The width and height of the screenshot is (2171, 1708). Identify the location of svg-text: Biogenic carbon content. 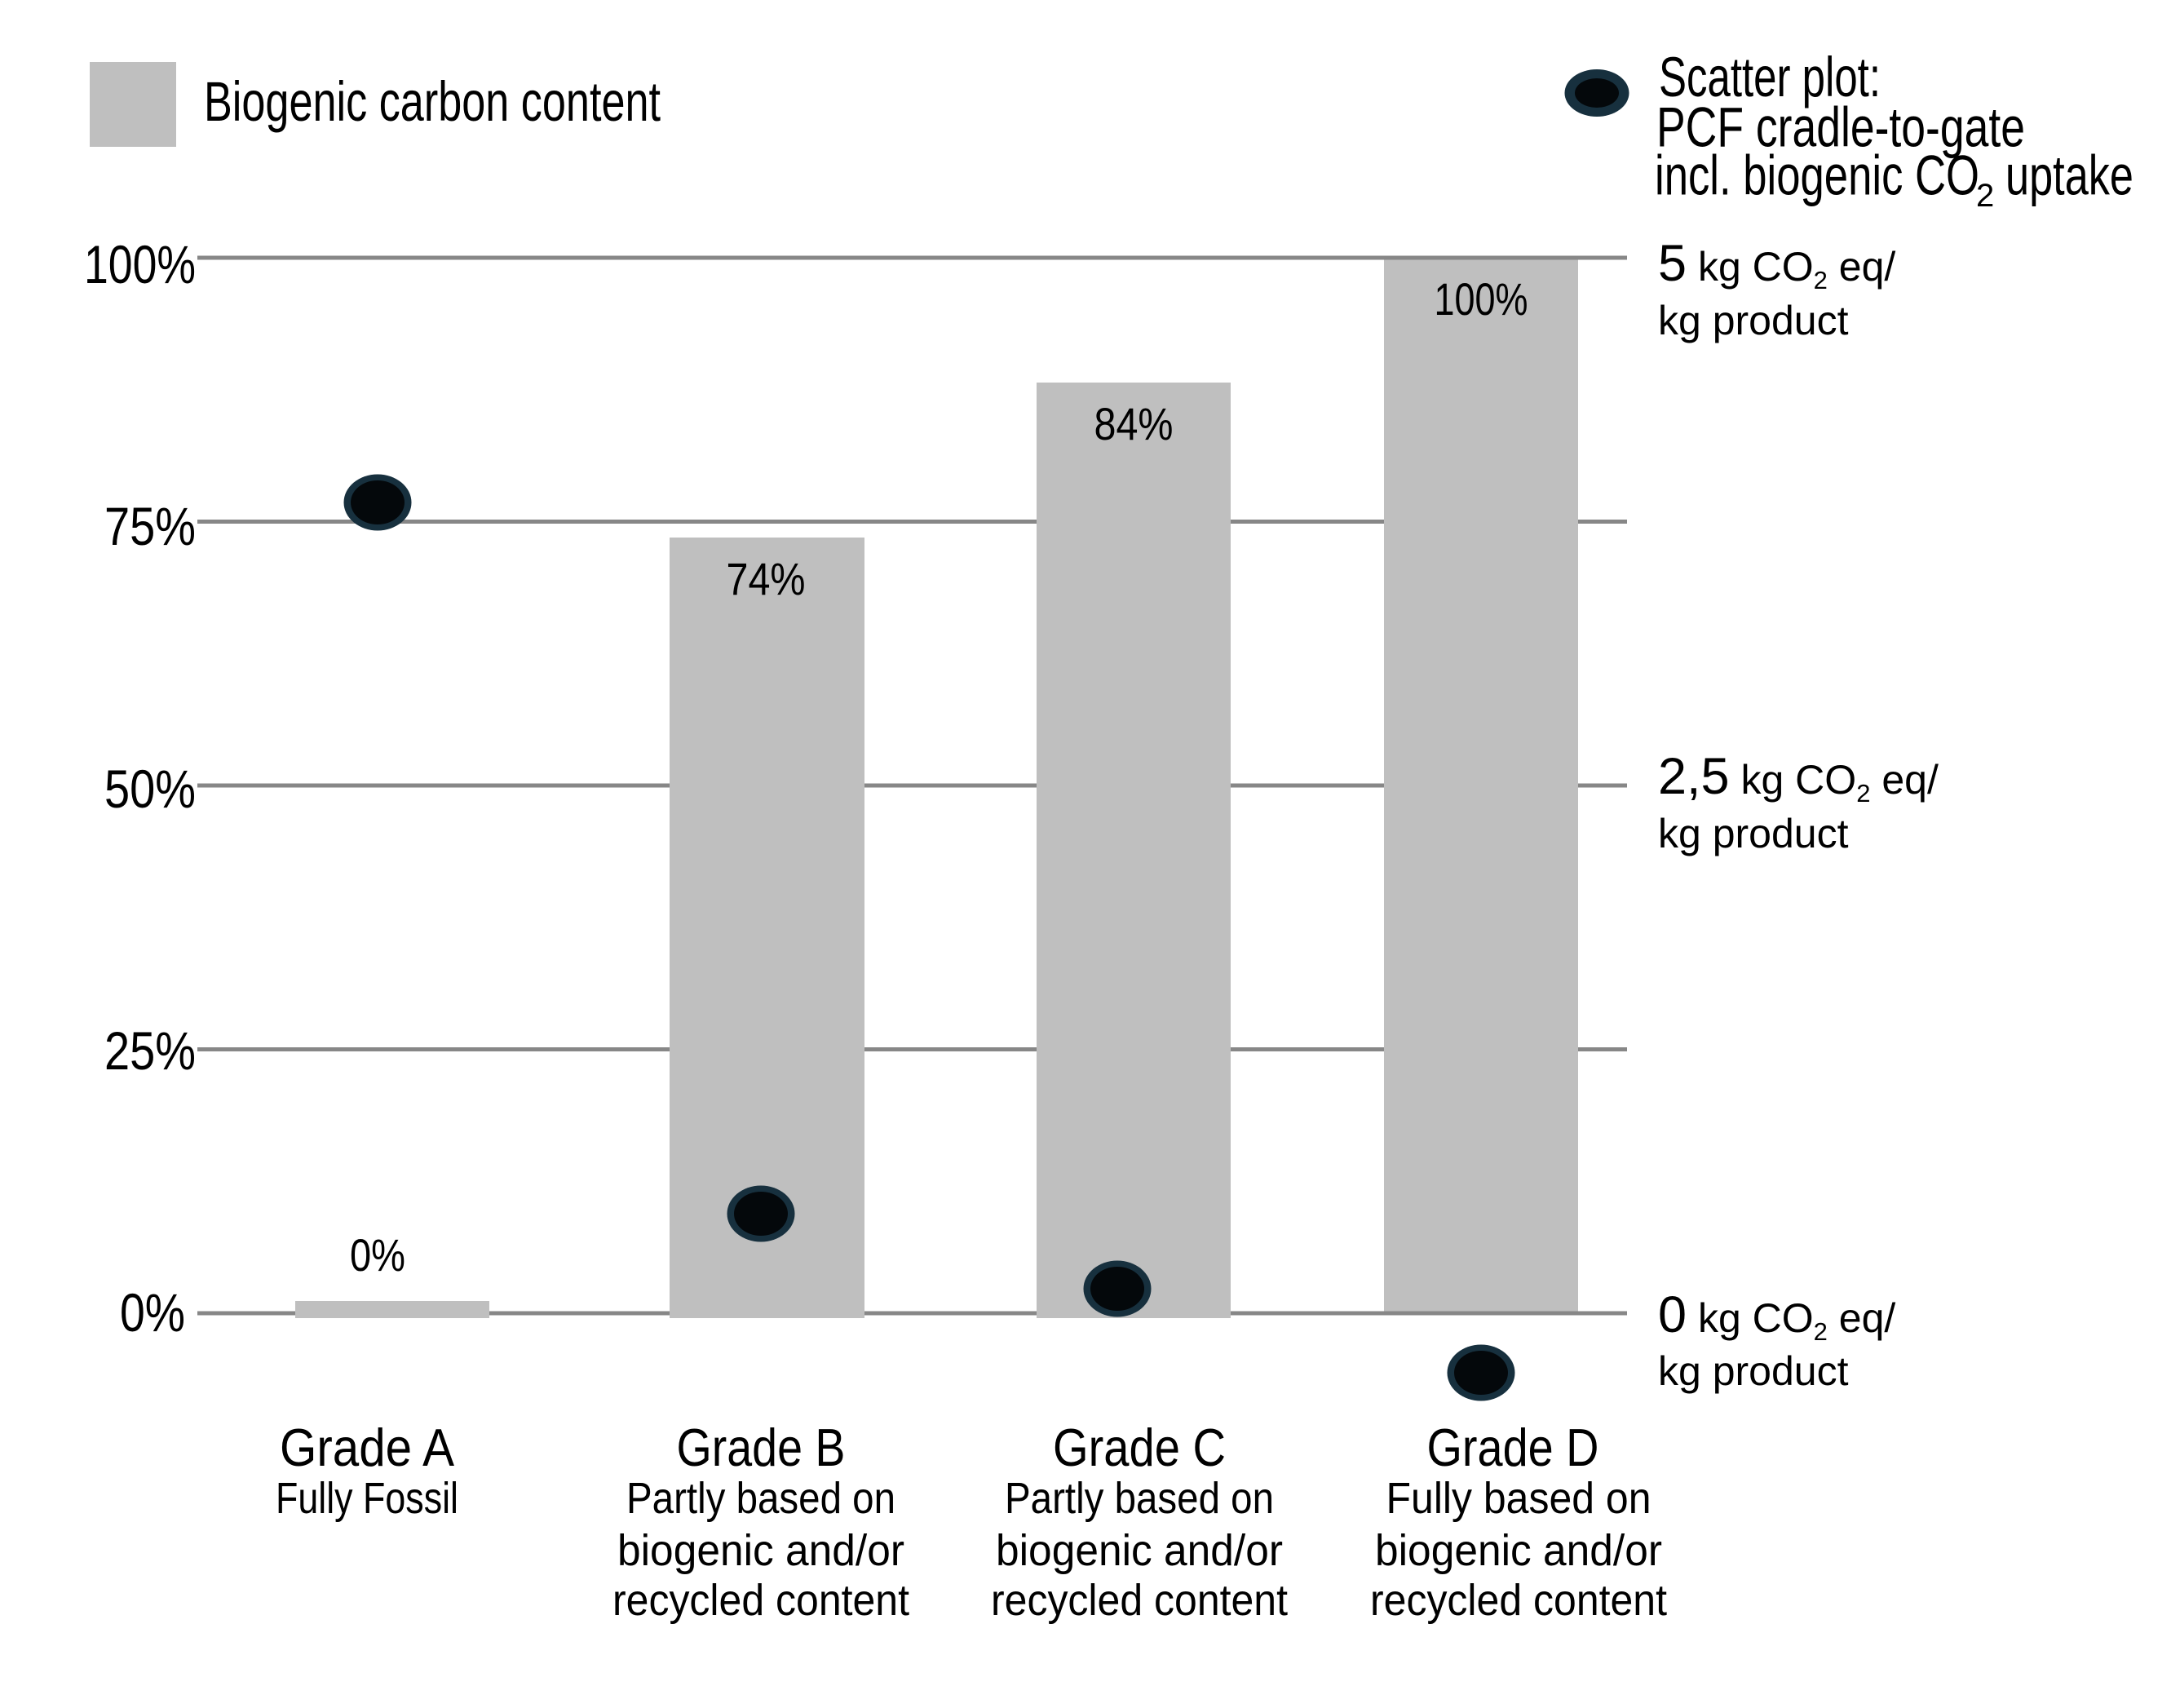
(432, 101).